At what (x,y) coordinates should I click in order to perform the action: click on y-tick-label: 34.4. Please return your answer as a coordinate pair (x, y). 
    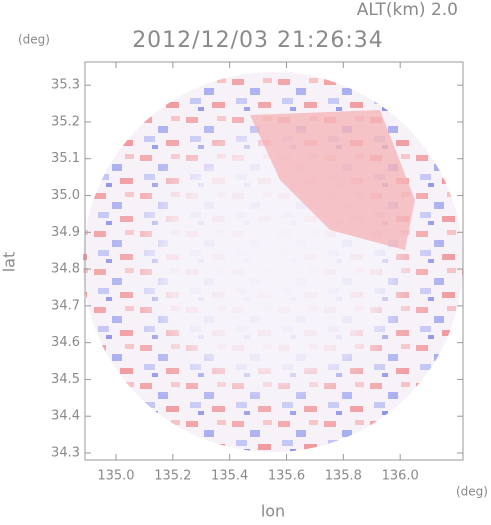
    Looking at the image, I should click on (65, 416).